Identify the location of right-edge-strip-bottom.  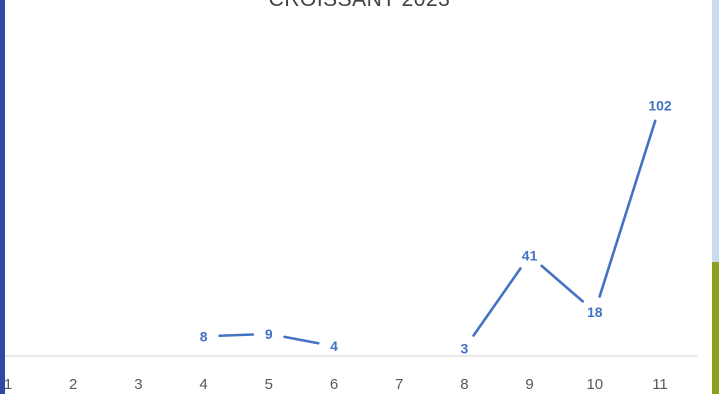
(715, 328).